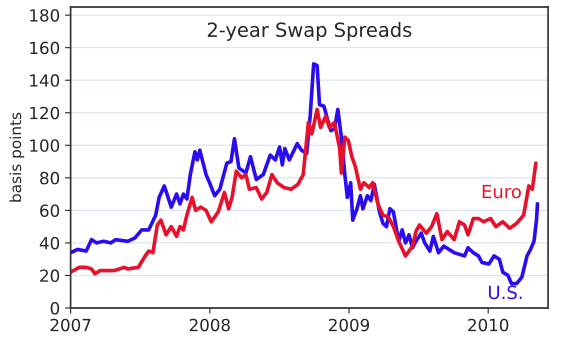 This screenshot has height=350, width=565. What do you see at coordinates (16, 157) in the screenshot?
I see `y-axis-title: basis points` at bounding box center [16, 157].